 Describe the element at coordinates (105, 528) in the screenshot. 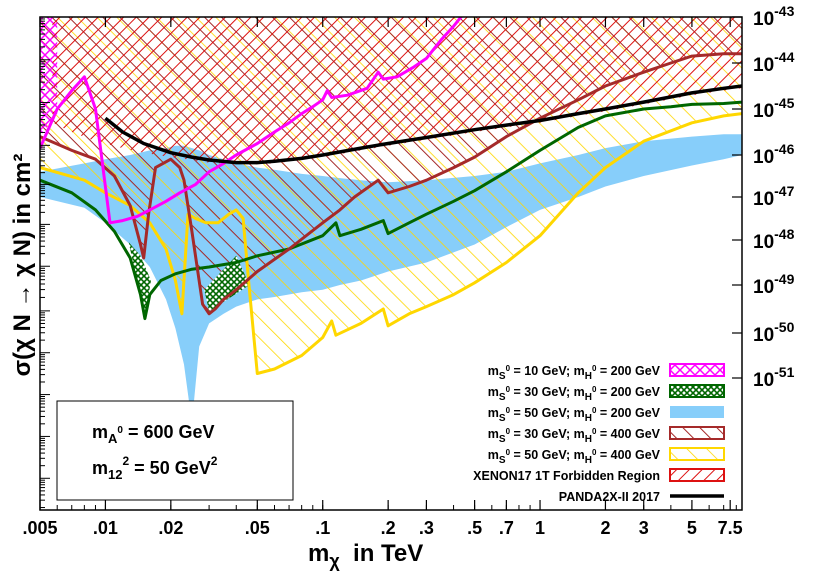

I see `x-tick-label: .01` at that location.